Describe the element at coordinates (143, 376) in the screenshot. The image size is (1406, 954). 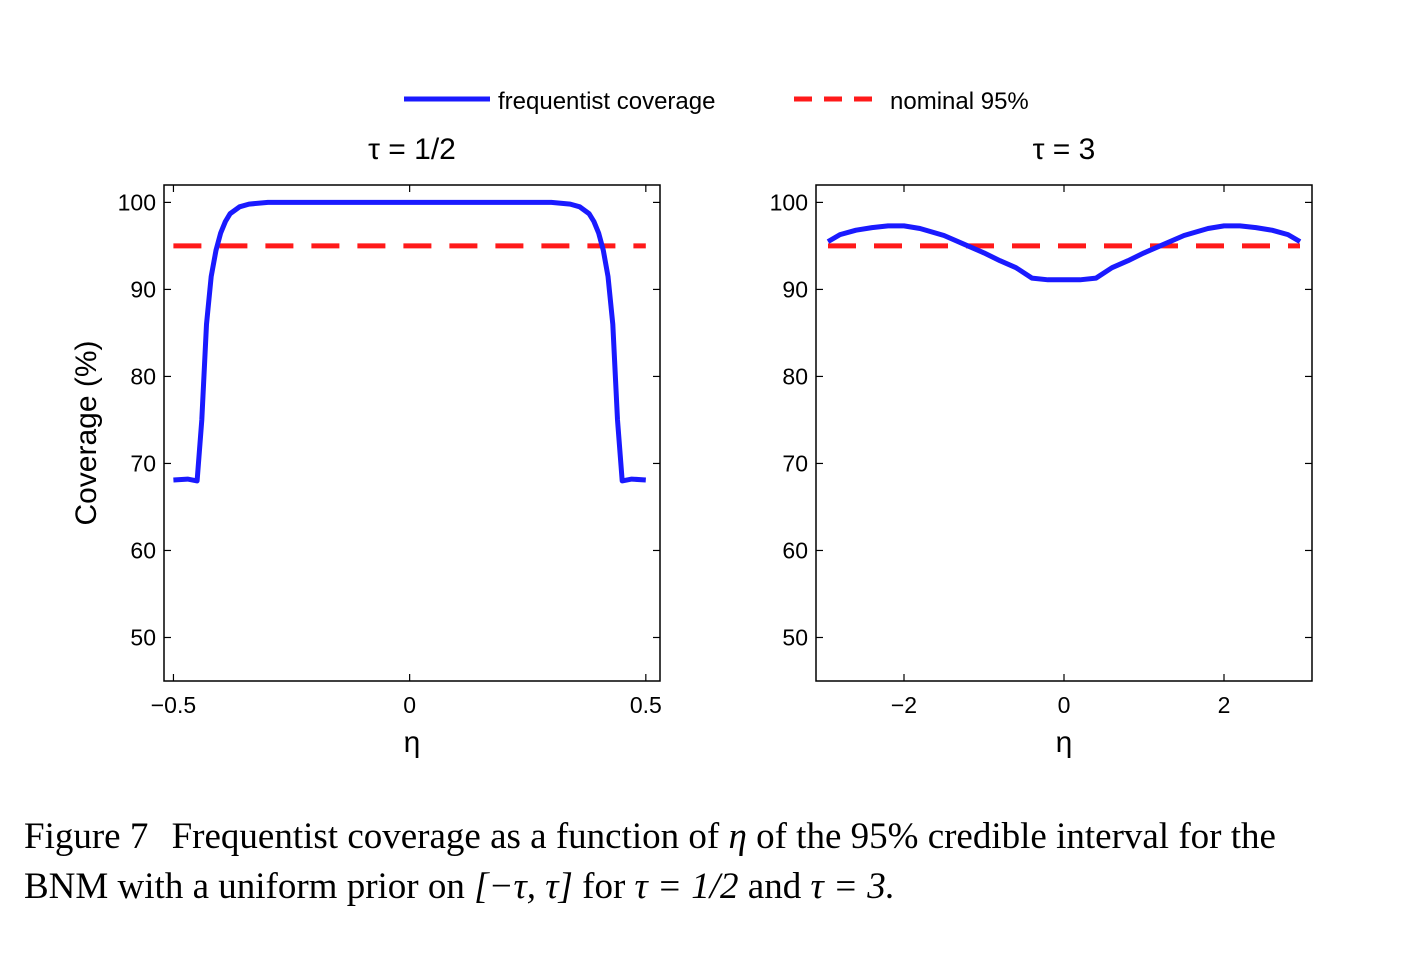
I see `left-y-tick-label: 80` at that location.